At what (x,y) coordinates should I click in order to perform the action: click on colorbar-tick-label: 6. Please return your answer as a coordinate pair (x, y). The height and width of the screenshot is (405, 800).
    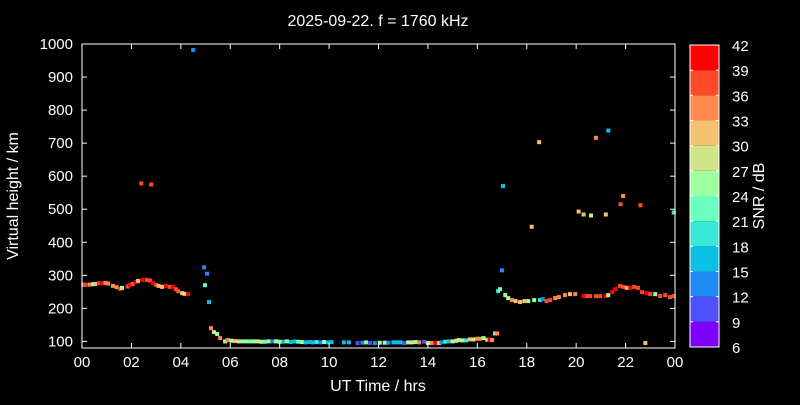
    Looking at the image, I should click on (736, 348).